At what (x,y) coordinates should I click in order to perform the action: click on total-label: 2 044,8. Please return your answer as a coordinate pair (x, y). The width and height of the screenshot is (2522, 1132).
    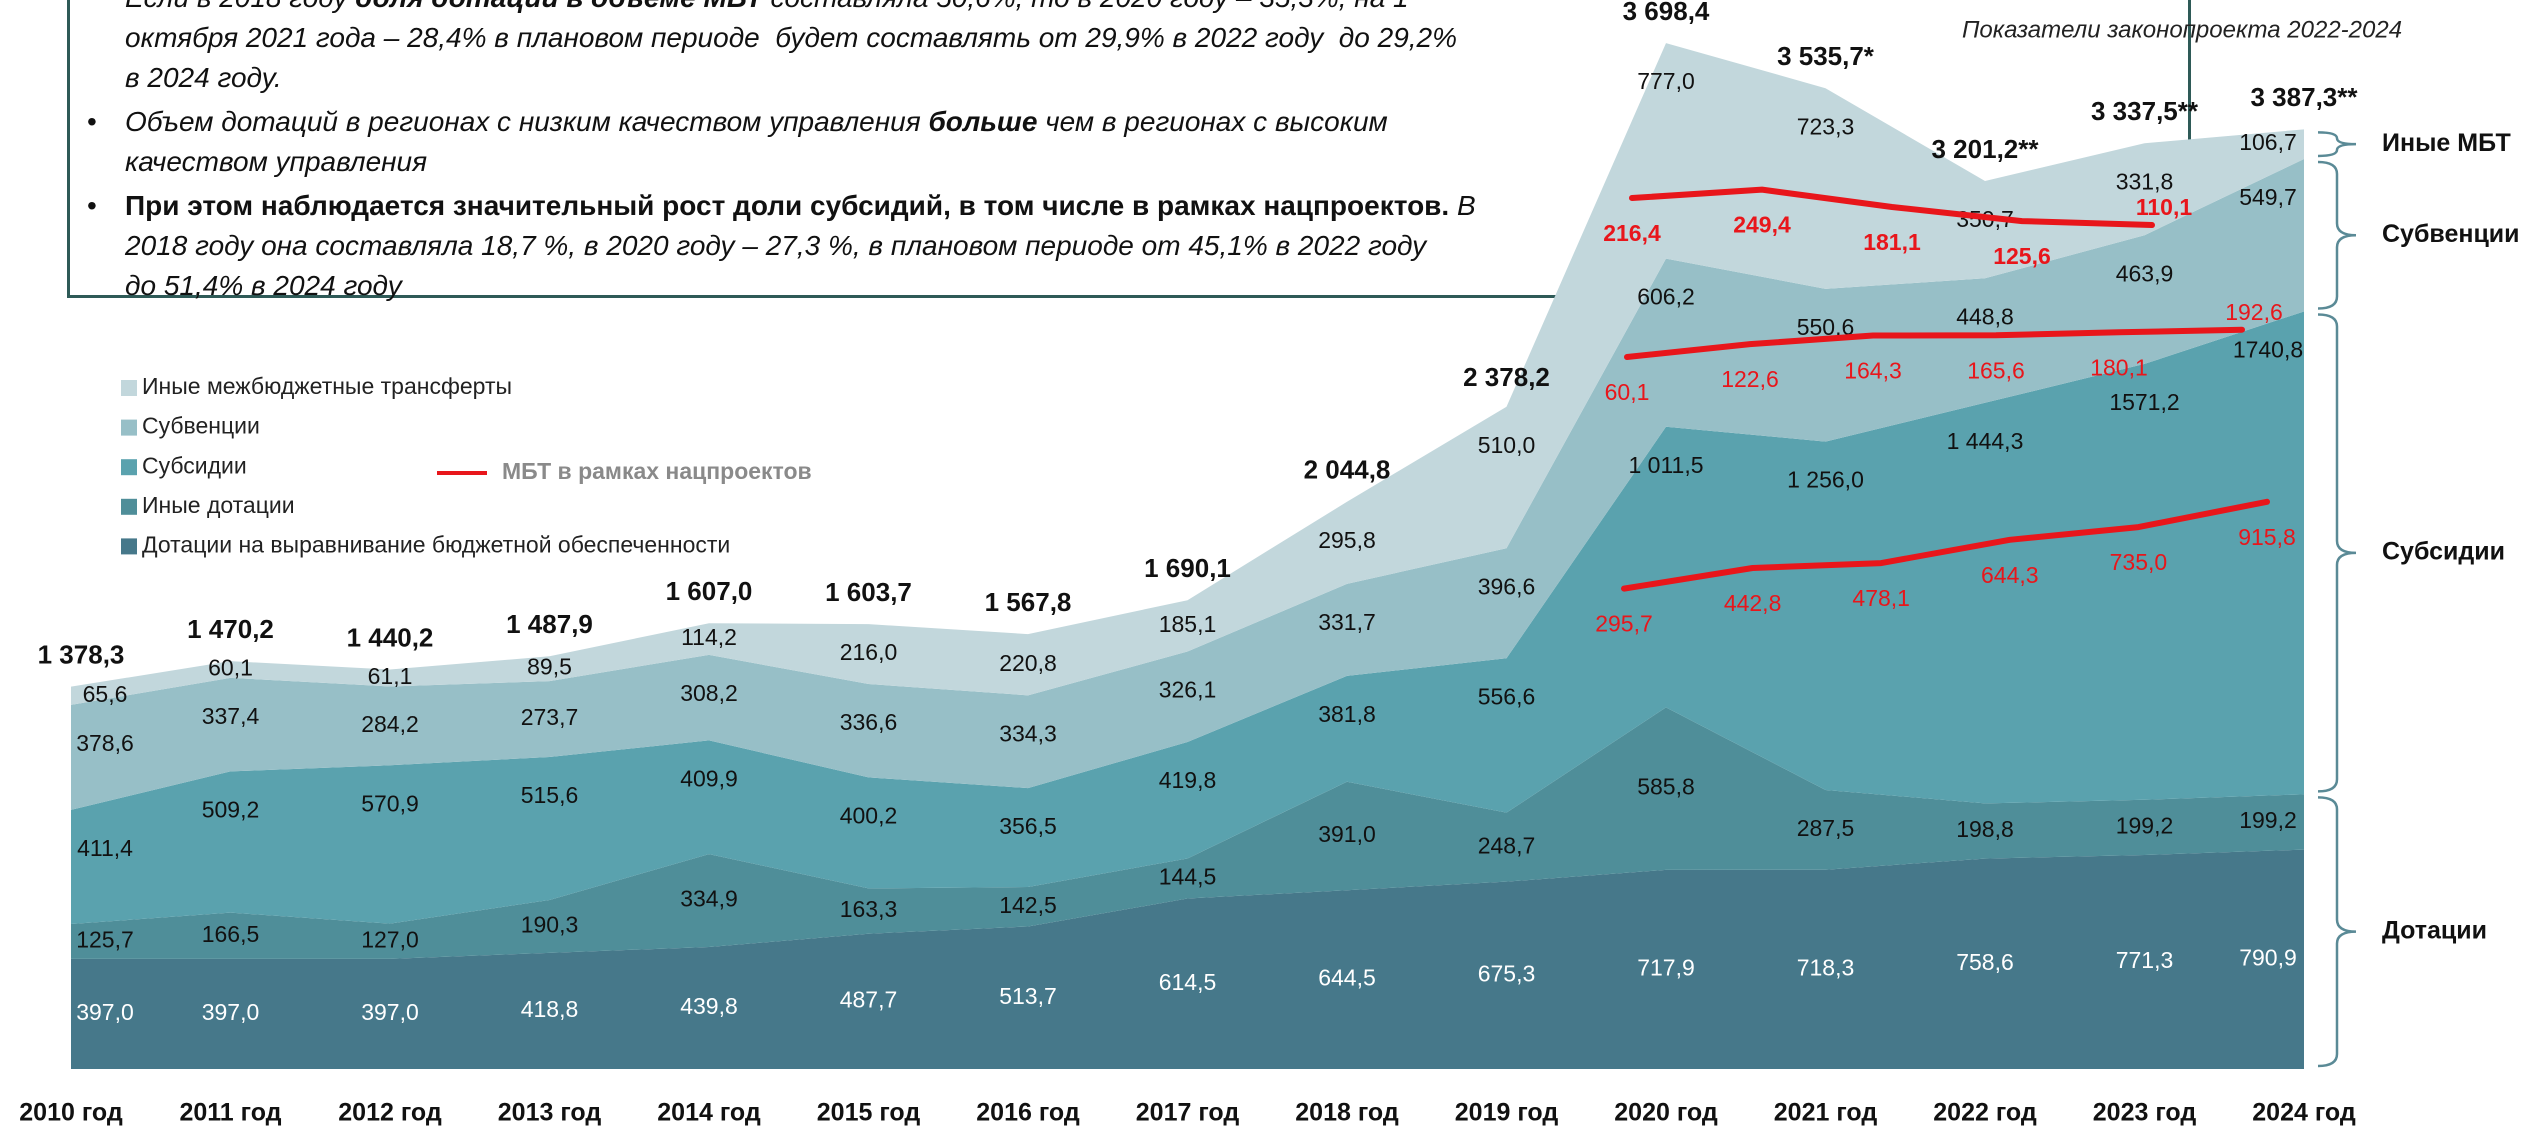
    Looking at the image, I should click on (1347, 470).